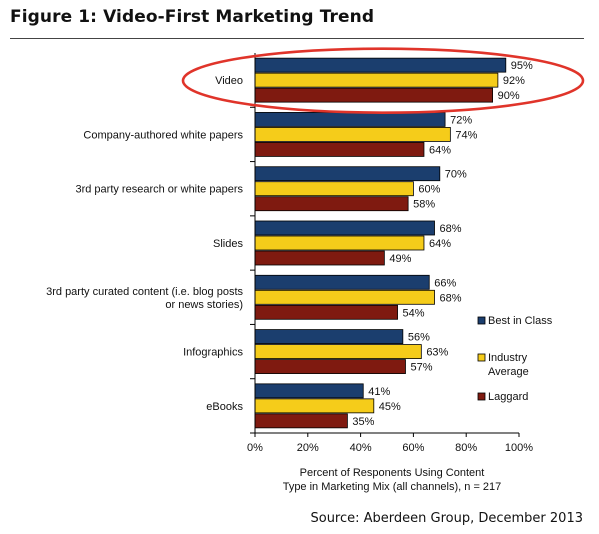  Describe the element at coordinates (456, 175) in the screenshot. I see `data-label: 70%` at that location.